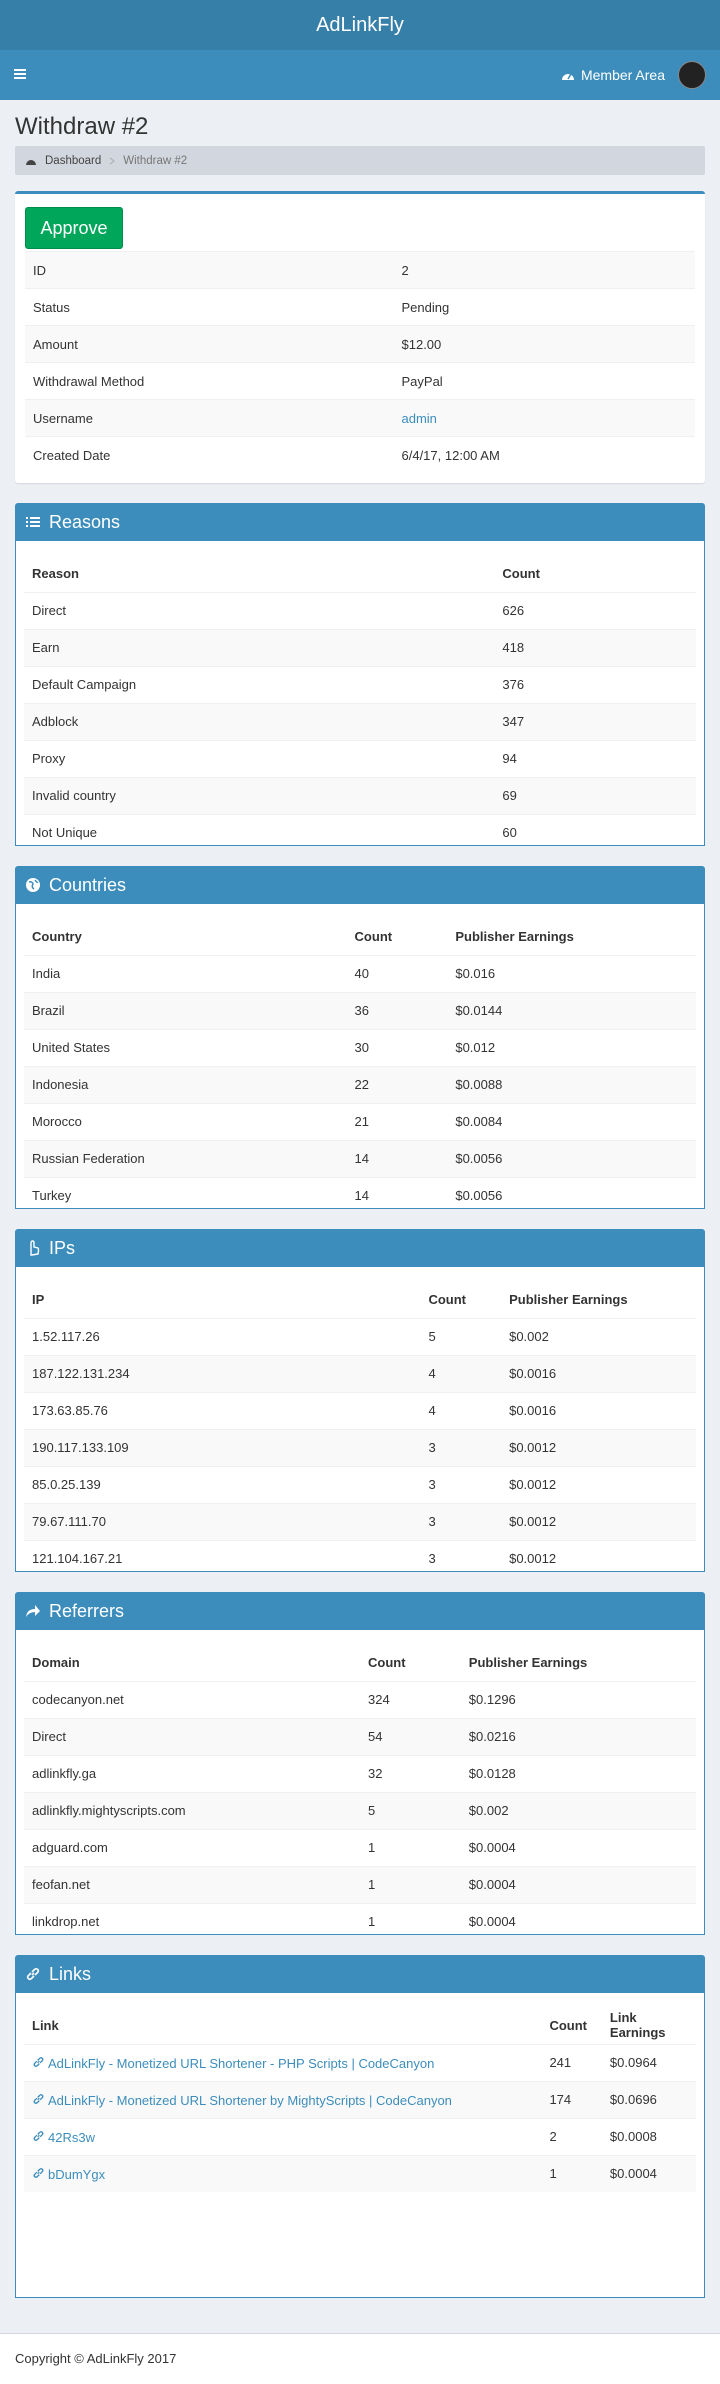 The image size is (720, 2384). Describe the element at coordinates (209, 307) in the screenshot. I see `detail-label: Status` at that location.